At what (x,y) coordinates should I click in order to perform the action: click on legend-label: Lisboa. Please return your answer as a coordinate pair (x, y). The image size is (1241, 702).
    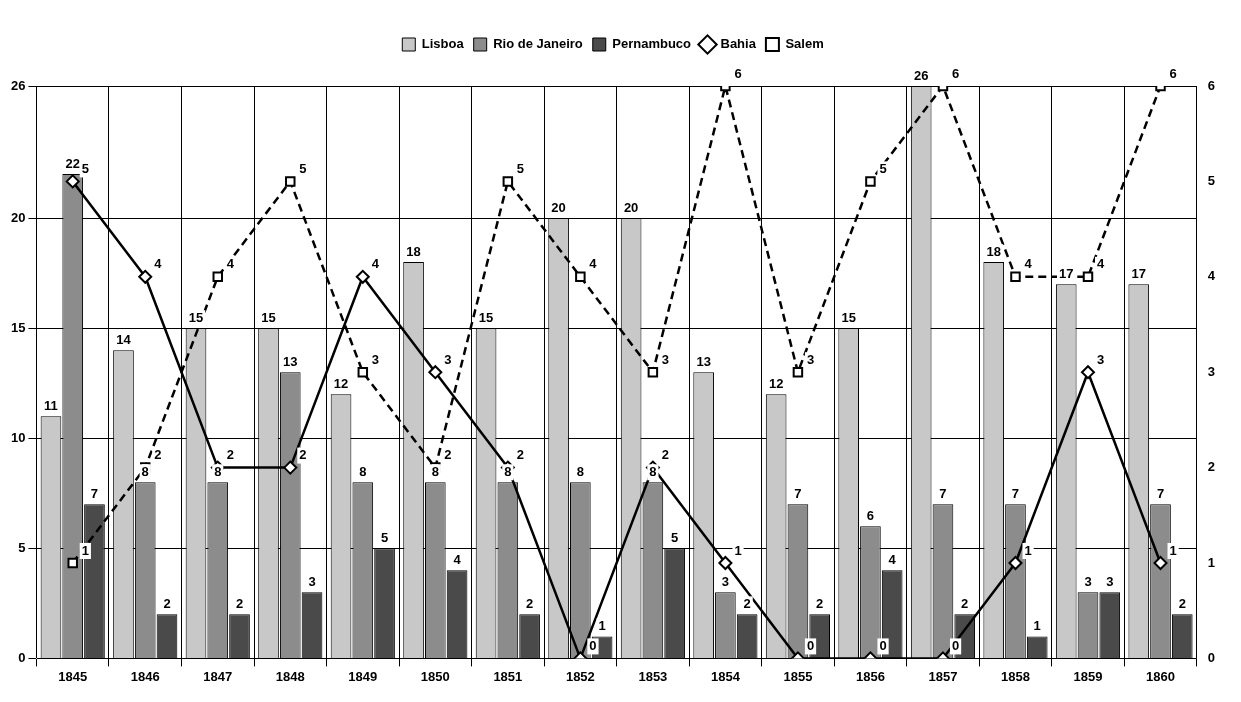
    Looking at the image, I should click on (443, 44).